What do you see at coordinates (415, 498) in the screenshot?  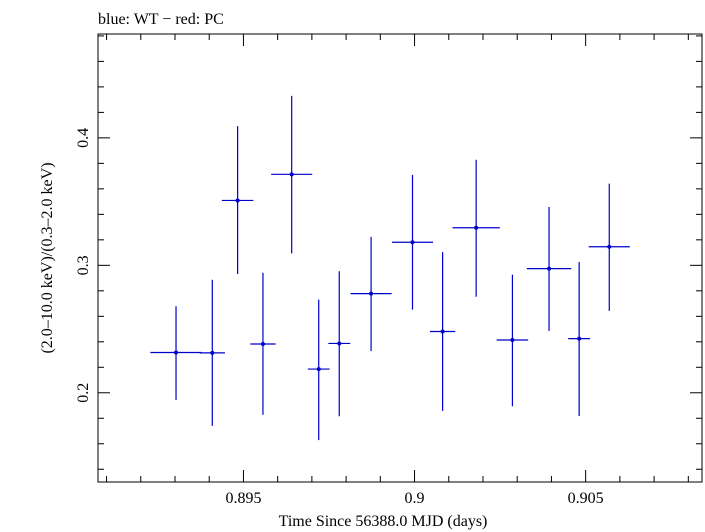 I see `x-tick-label: 0.9` at bounding box center [415, 498].